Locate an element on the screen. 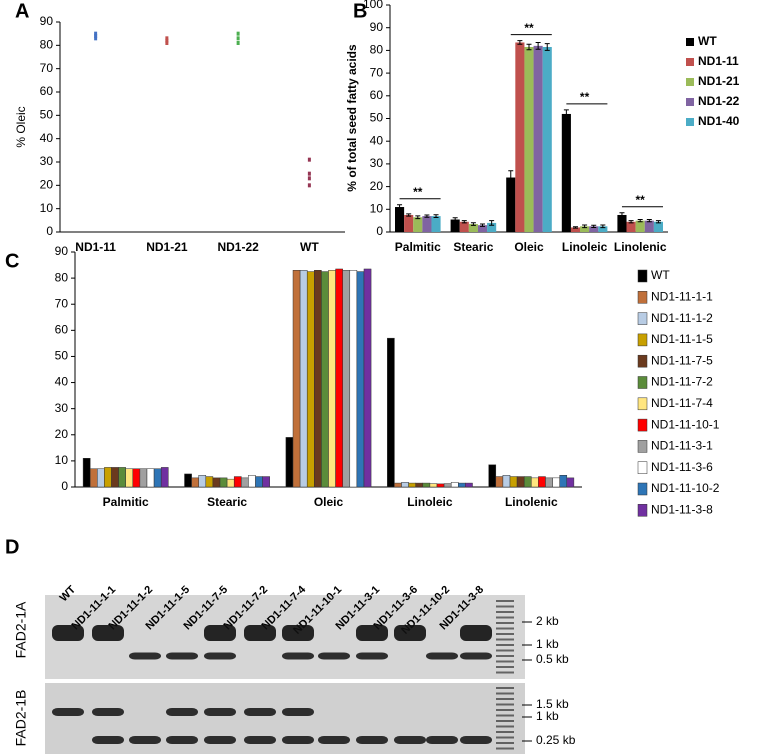  marker-label: 0.25 kb is located at coordinates (556, 740).